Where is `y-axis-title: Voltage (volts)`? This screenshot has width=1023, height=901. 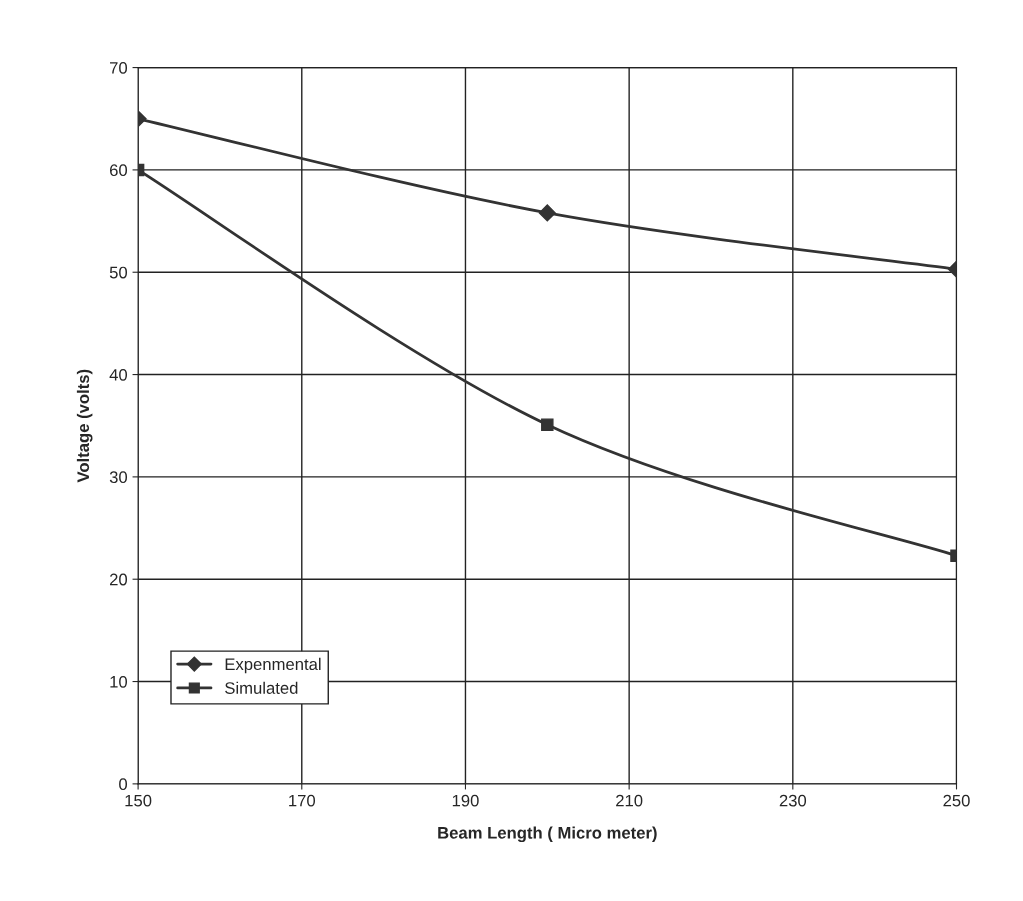
y-axis-title: Voltage (volts) is located at coordinates (84, 426).